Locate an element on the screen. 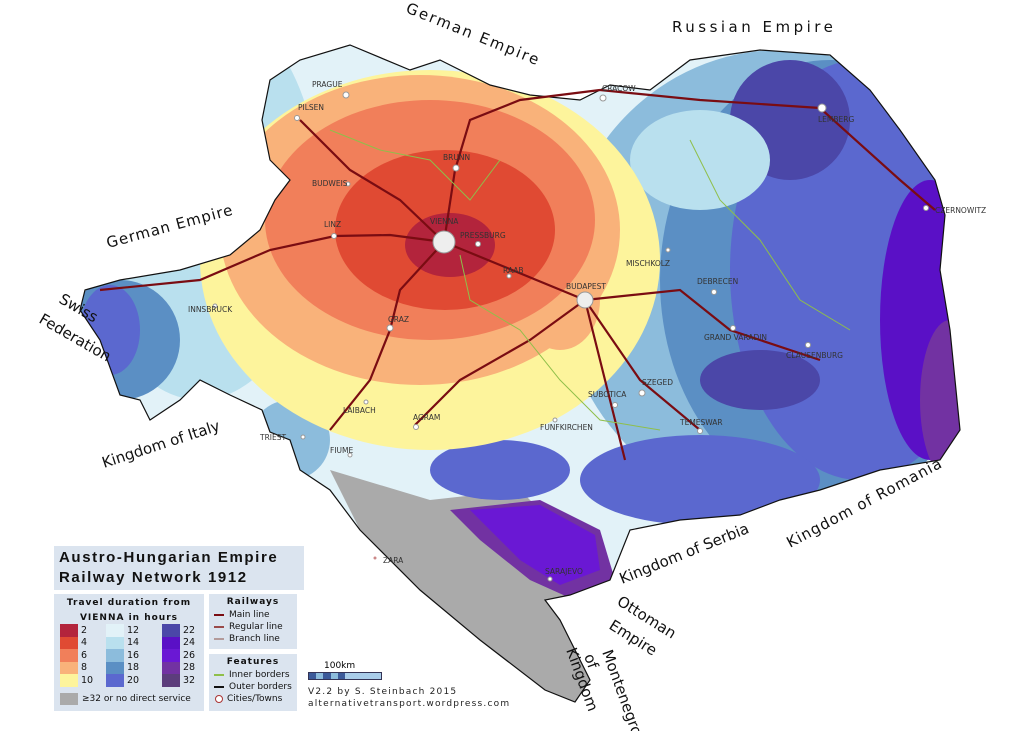 This screenshot has height=731, width=1024. city-mischkolz: MISCHKOLZ is located at coordinates (648, 257).